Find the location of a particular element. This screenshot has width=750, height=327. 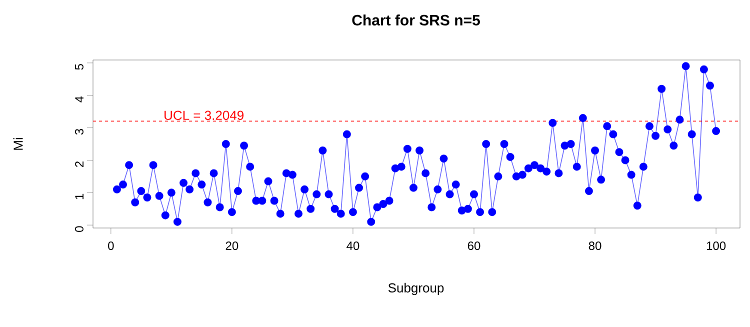

x-tick-label: 60 is located at coordinates (474, 246).